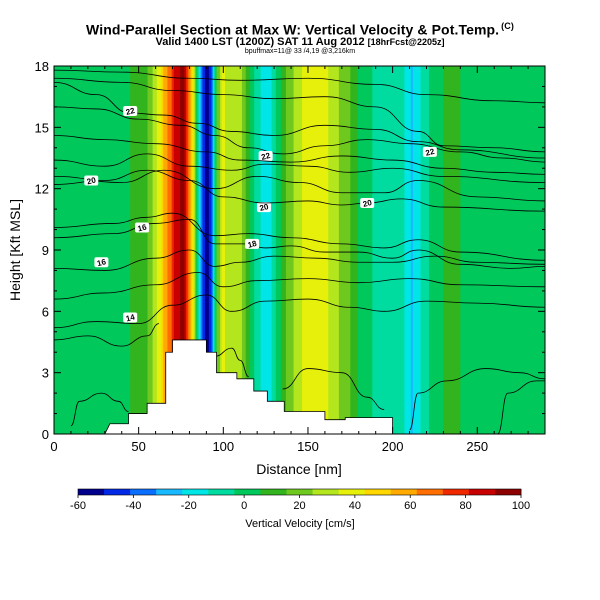 The image size is (600, 600). I want to click on y-tick-label: 6, so click(45, 311).